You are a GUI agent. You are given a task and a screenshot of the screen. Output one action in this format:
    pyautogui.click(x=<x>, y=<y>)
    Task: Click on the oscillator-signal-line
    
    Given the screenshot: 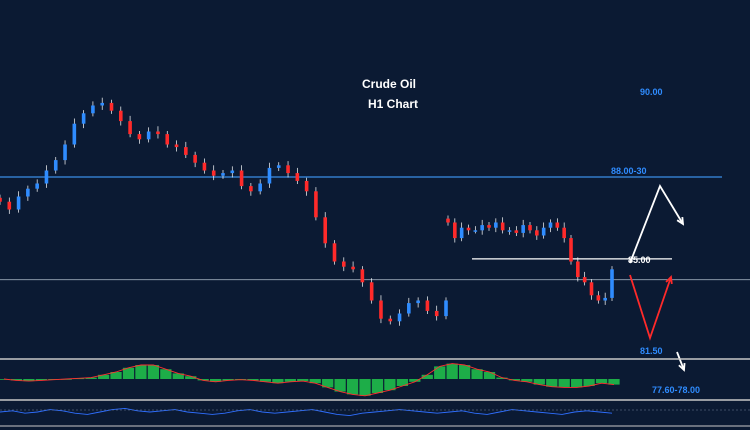 What is the action you would take?
    pyautogui.click(x=309, y=380)
    